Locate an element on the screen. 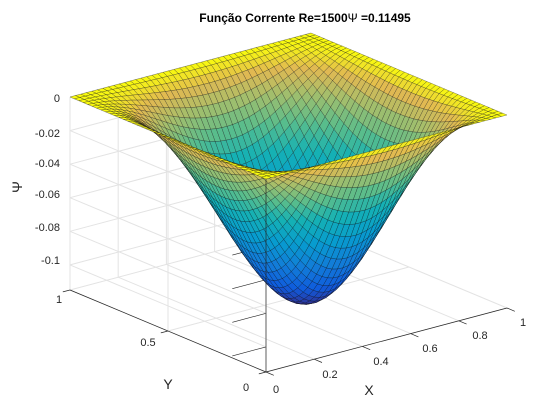 The width and height of the screenshot is (560, 420). z-axis-label: Ψ is located at coordinates (17, 187).